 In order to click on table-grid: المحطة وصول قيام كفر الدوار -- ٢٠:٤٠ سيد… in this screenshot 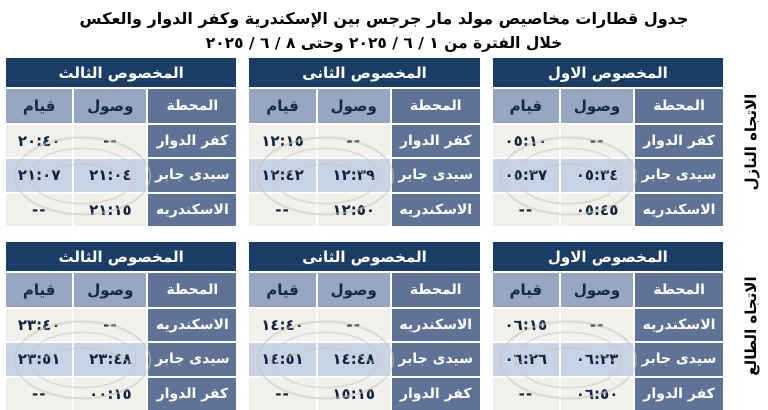, I will do `click(121, 157)`.